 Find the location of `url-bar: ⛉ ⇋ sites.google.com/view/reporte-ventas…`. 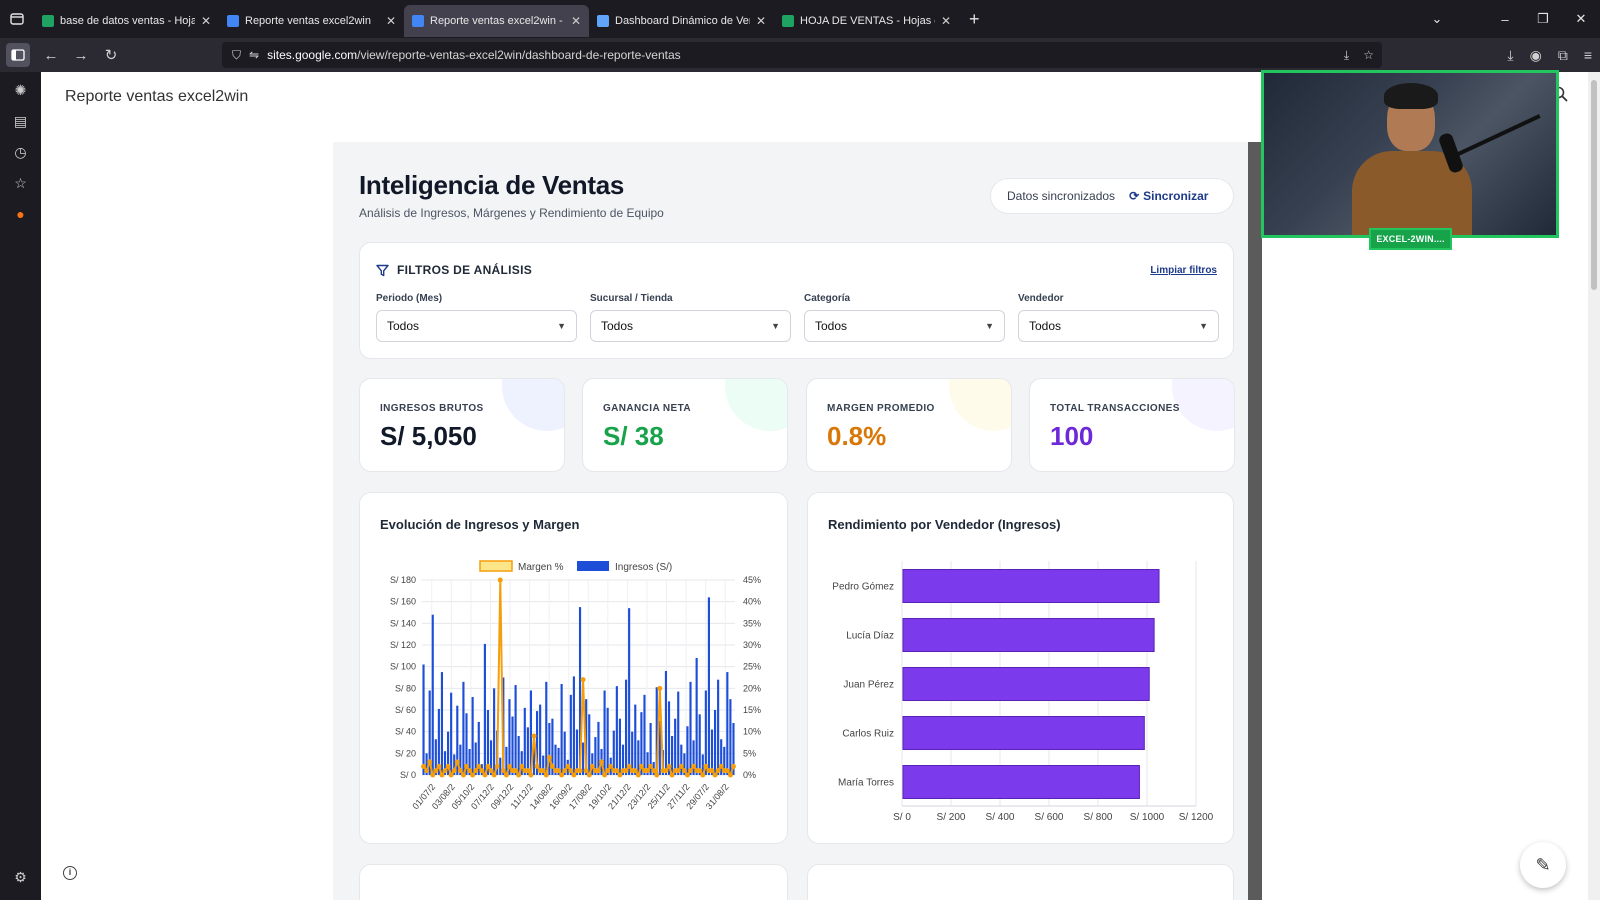

url-bar: ⛉ ⇋ sites.google.com/view/reporte-ventas… is located at coordinates (802, 55).